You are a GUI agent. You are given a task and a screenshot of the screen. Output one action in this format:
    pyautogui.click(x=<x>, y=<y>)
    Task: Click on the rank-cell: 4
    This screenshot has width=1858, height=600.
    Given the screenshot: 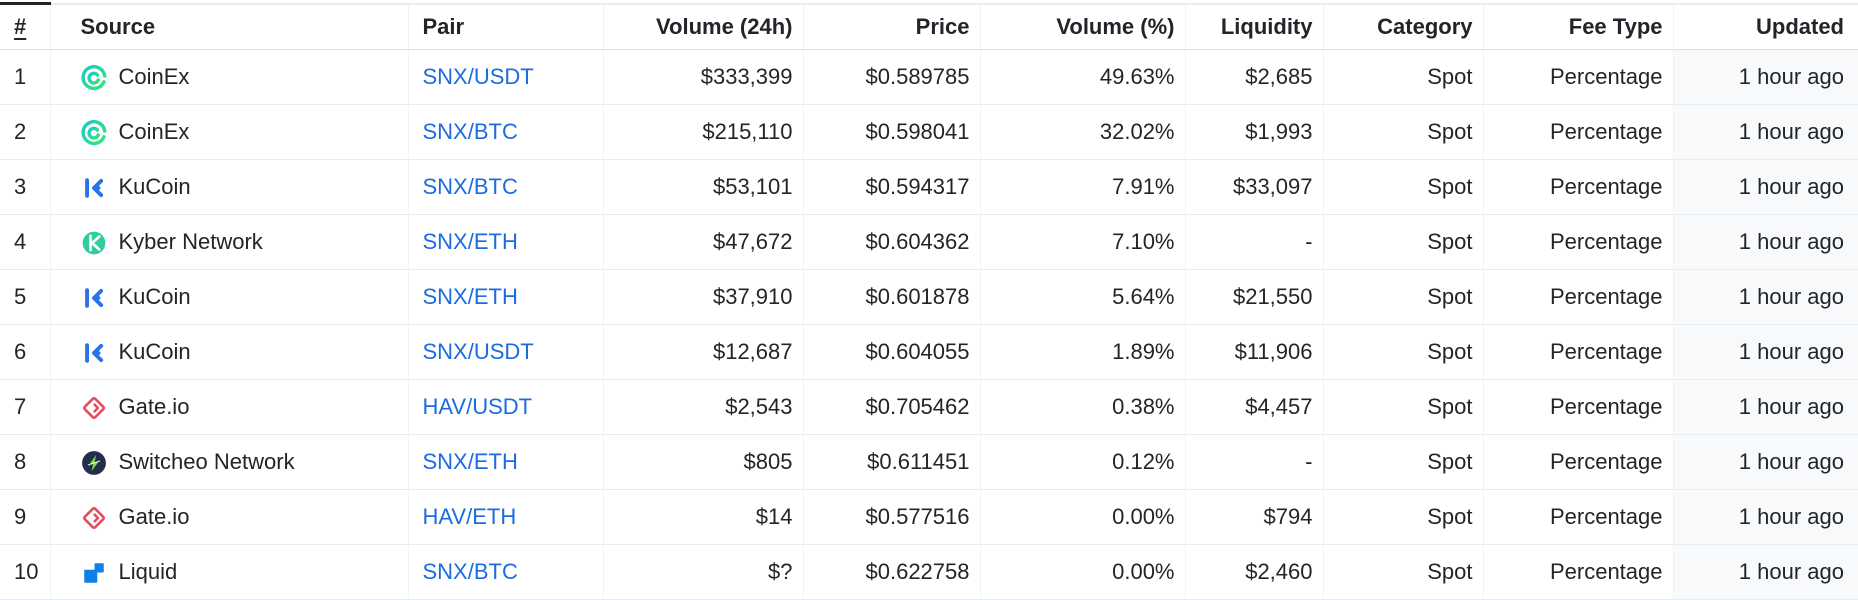 What is the action you would take?
    pyautogui.click(x=25, y=242)
    